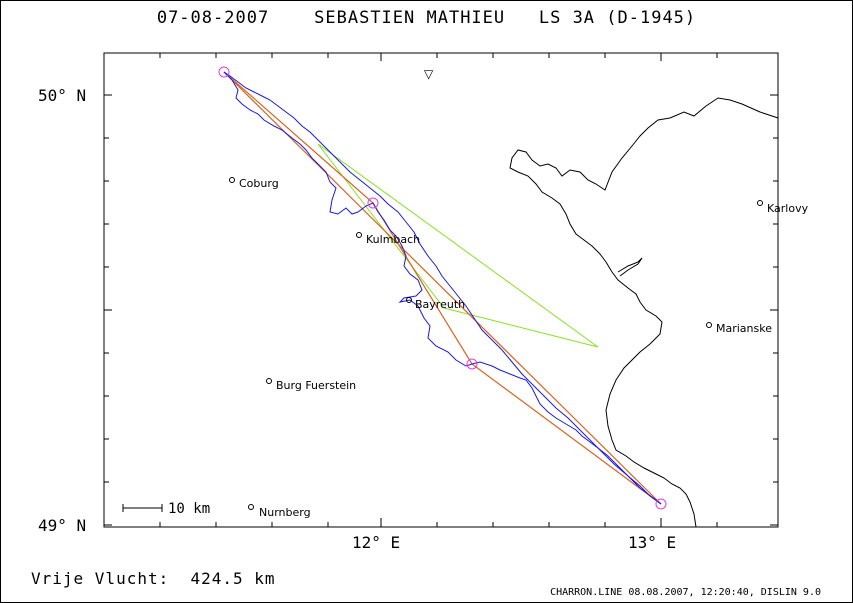 The image size is (853, 603). Describe the element at coordinates (251, 507) in the screenshot. I see `town-dot-nurnberg` at that location.